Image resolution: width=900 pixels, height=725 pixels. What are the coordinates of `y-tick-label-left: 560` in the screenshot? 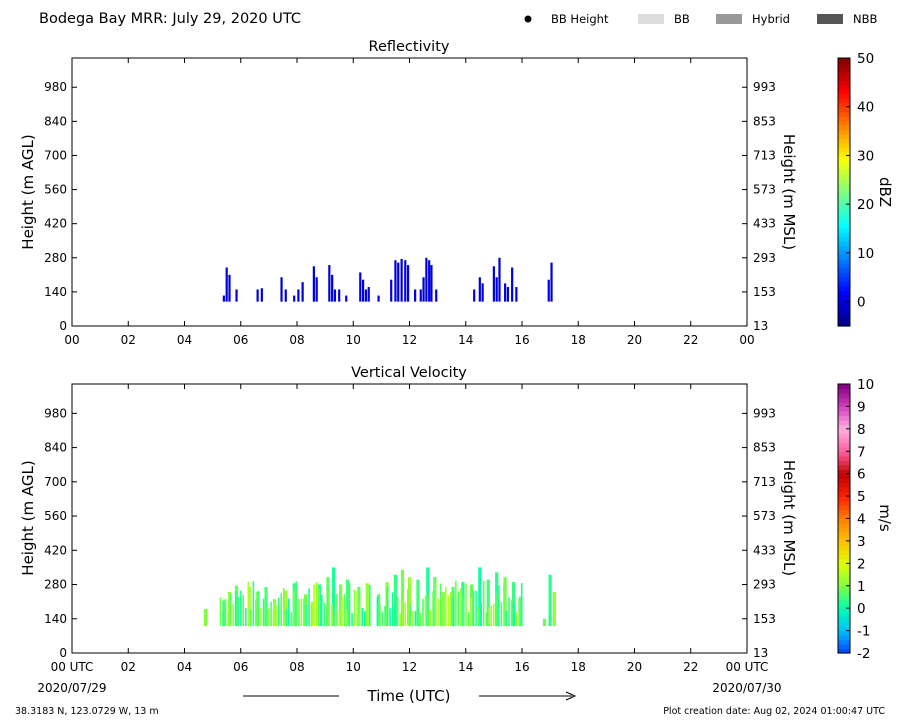 It's located at (55, 516).